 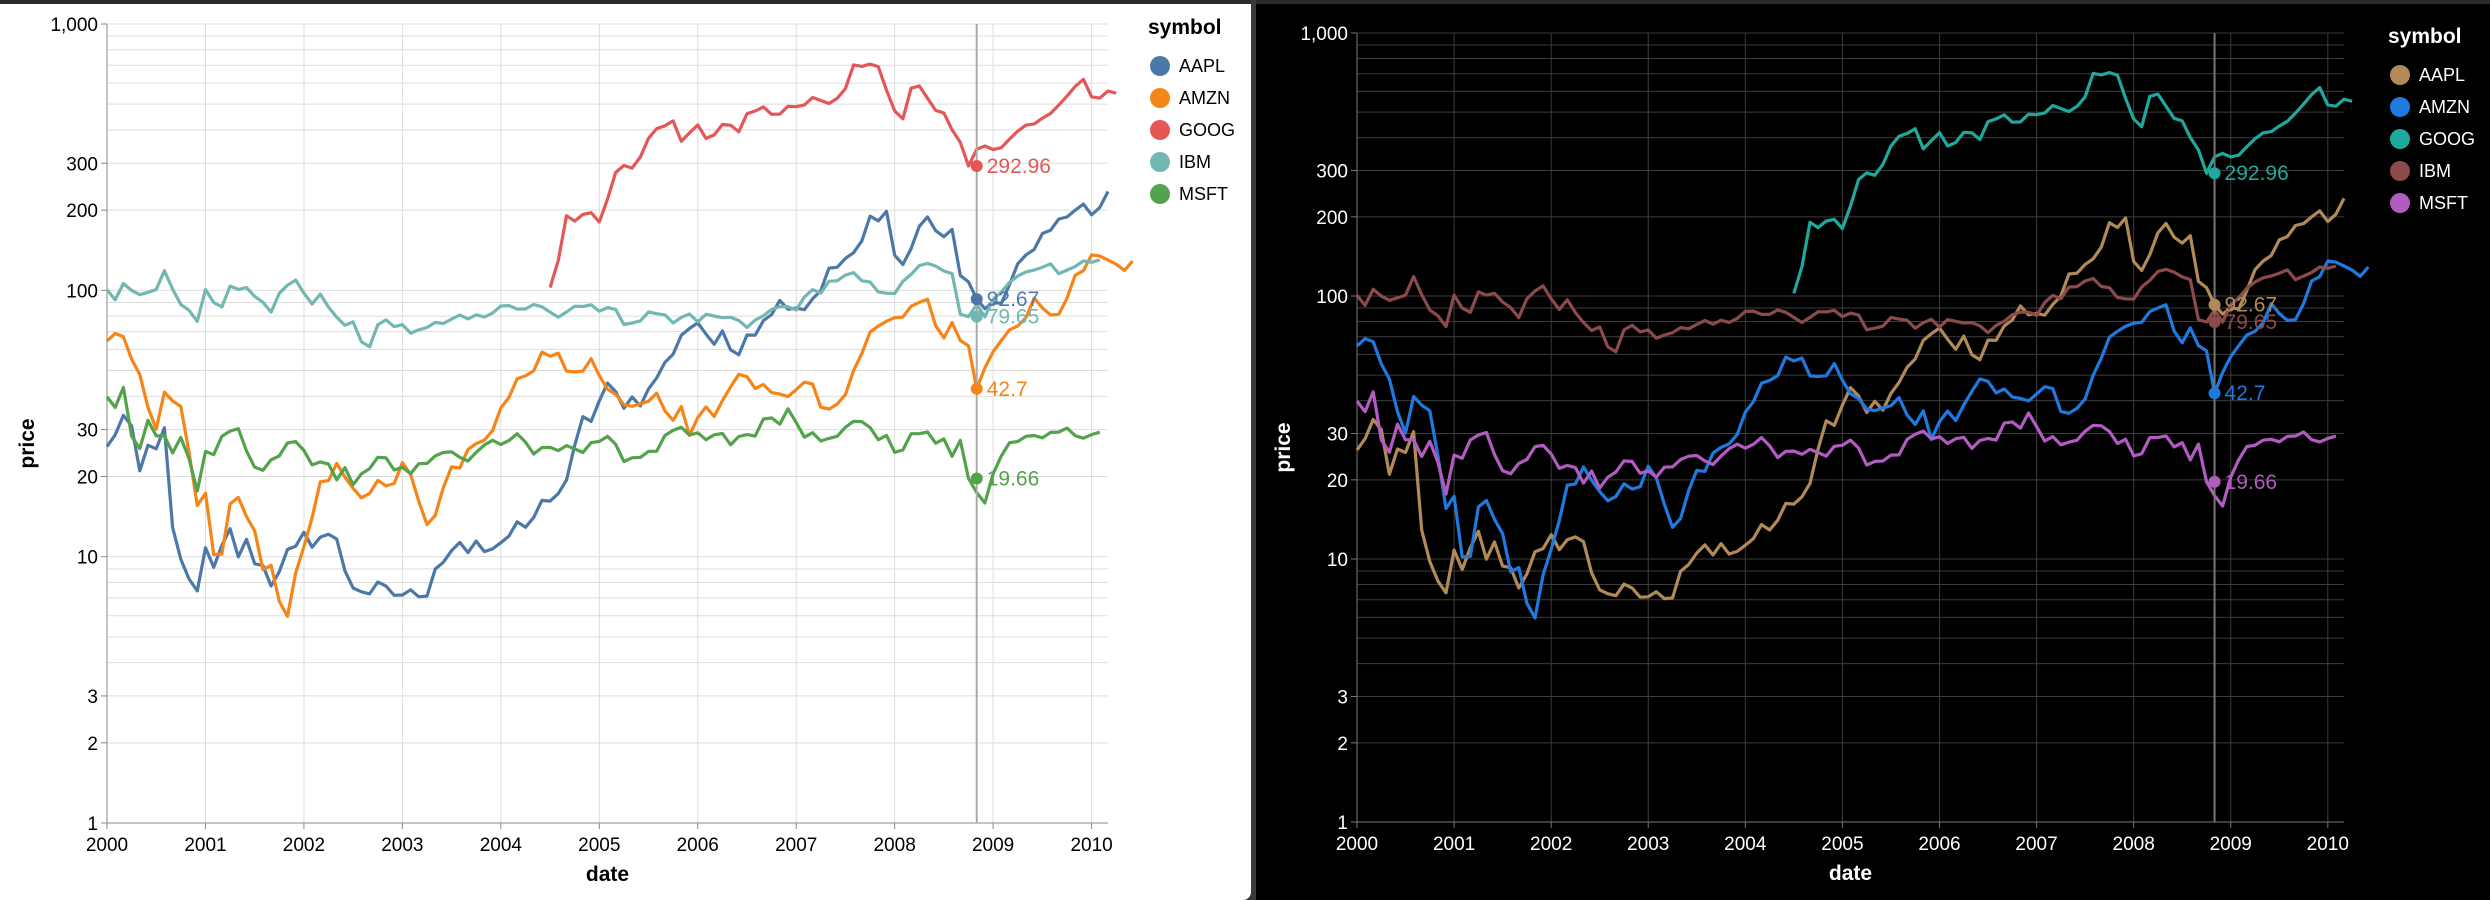 What do you see at coordinates (2231, 844) in the screenshot?
I see `x-tick-label: 2009` at bounding box center [2231, 844].